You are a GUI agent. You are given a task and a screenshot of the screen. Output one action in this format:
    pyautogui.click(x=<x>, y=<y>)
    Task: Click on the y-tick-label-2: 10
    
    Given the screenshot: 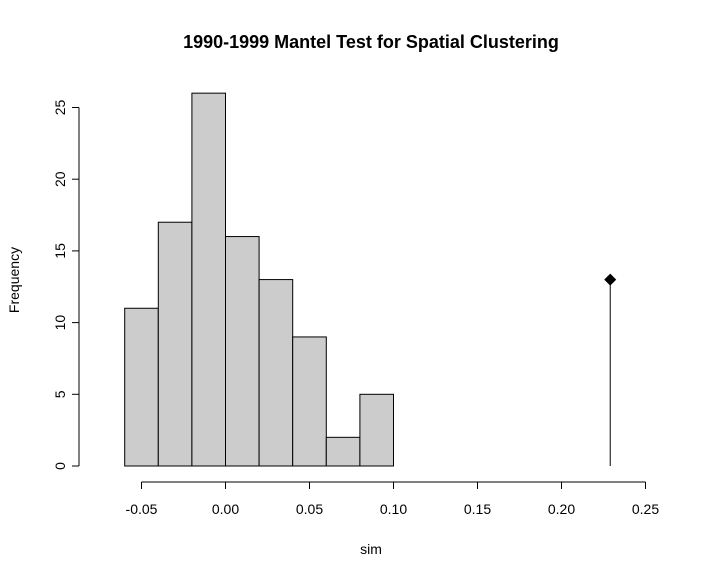 What is the action you would take?
    pyautogui.click(x=60, y=323)
    